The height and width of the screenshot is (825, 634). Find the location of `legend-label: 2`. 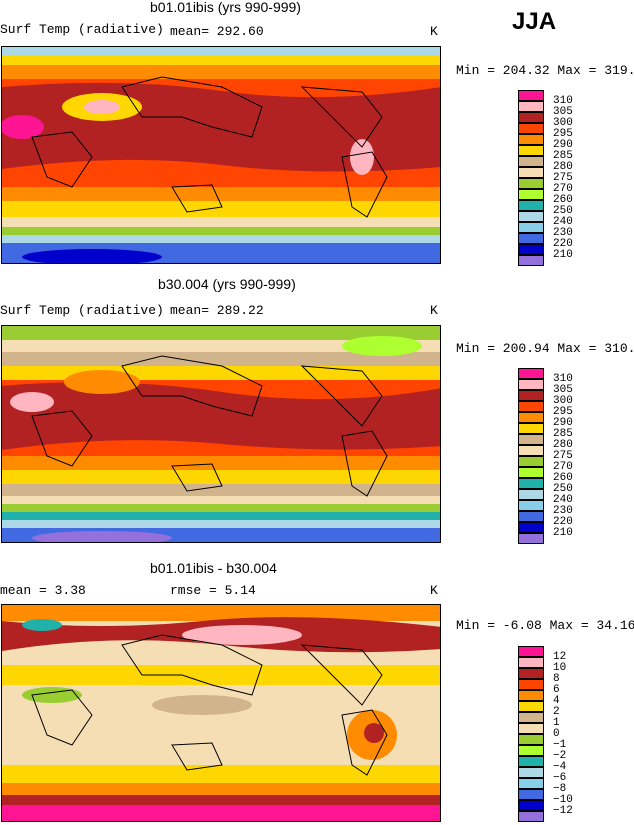

legend-label: 2 is located at coordinates (556, 712).